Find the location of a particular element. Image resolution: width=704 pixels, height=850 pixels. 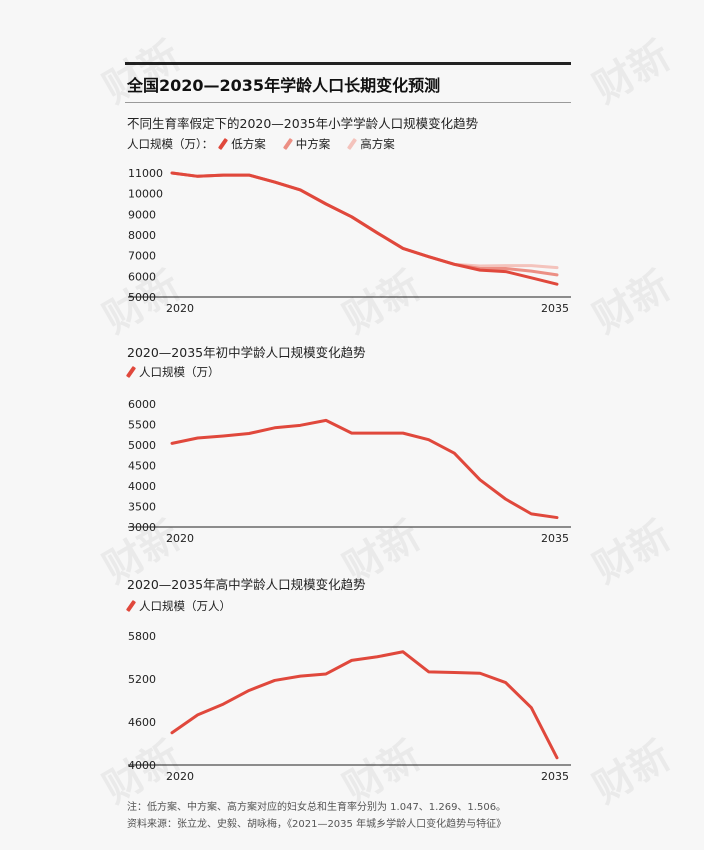

legend-label-junior: 人口规模（万） is located at coordinates (179, 372).